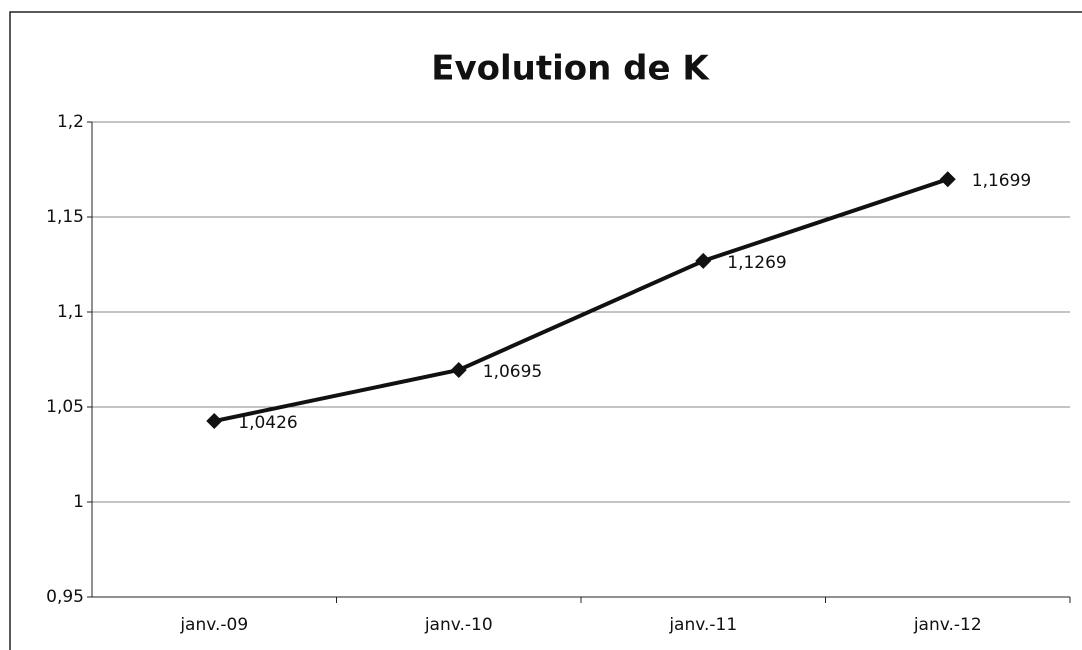  I want to click on x-tick-label: janv.-12, so click(947, 625).